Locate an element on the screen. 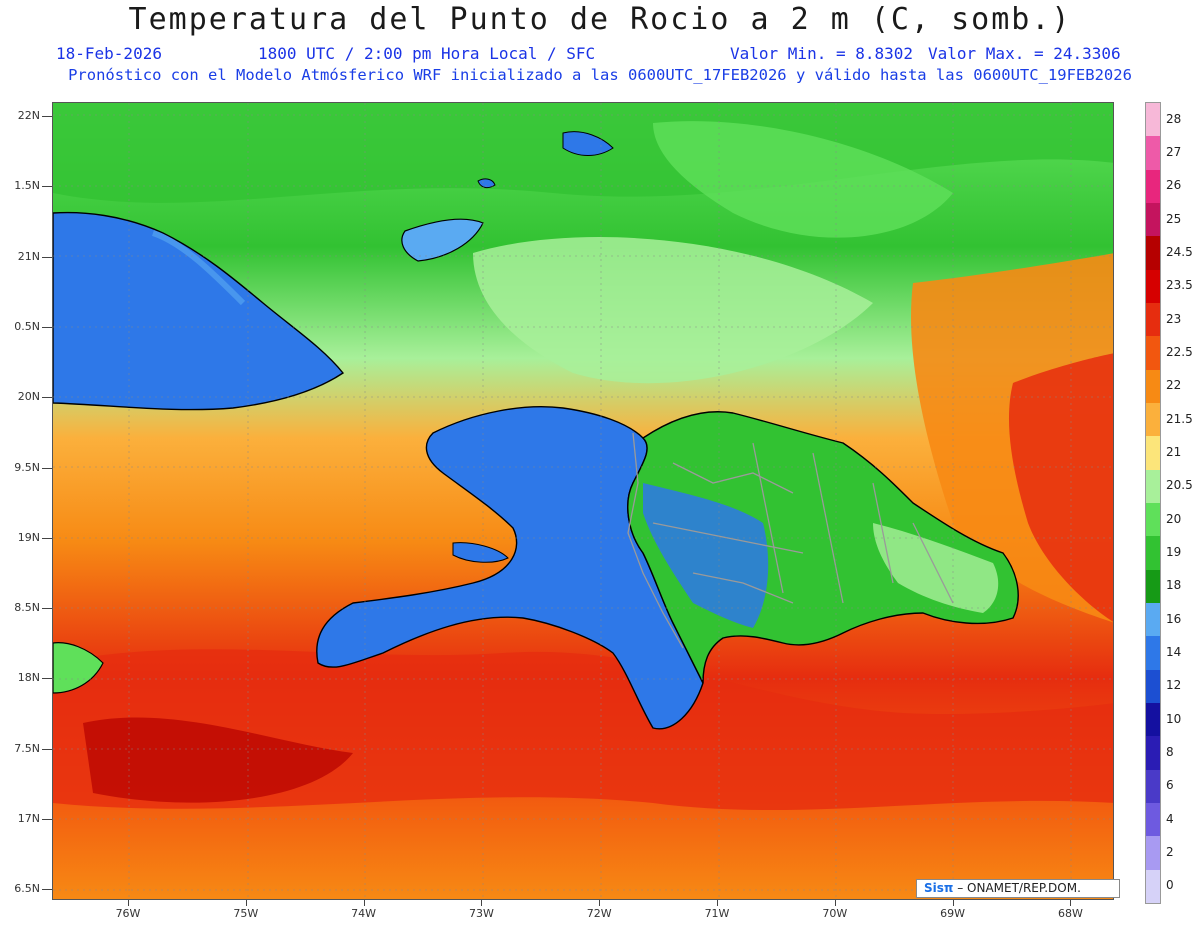 Image resolution: width=1200 pixels, height=927 pixels. jamaica-edge is located at coordinates (78, 668).